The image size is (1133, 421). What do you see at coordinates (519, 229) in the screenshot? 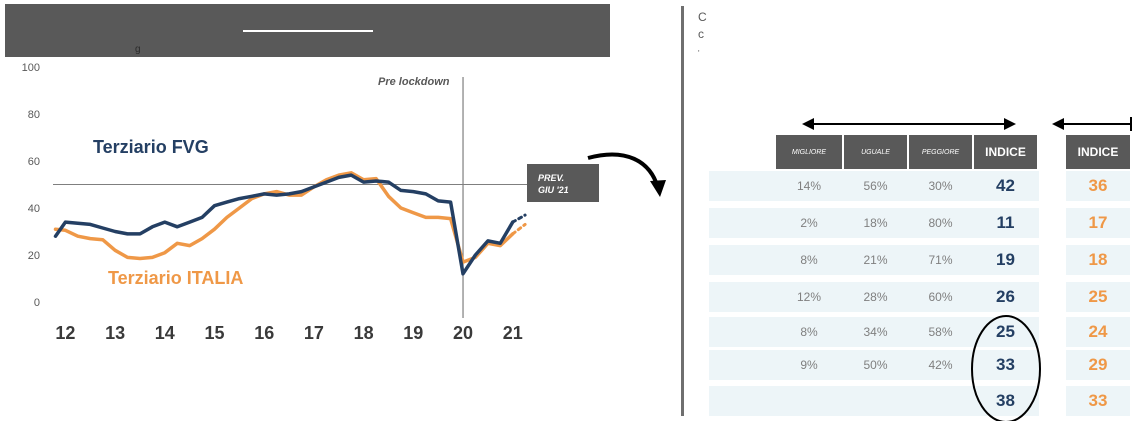
I see `forecast-line-italia` at bounding box center [519, 229].